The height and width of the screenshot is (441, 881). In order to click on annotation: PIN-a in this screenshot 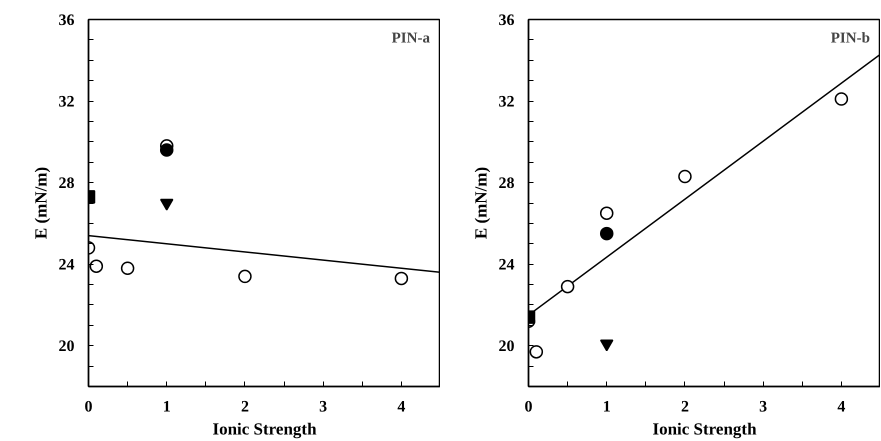, I will do `click(411, 38)`.